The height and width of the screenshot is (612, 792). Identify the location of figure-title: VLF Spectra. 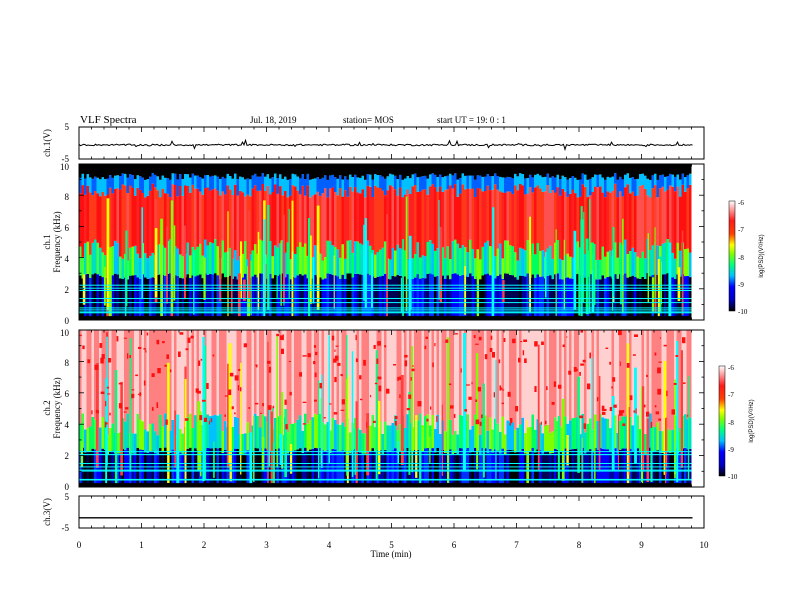
(108, 120).